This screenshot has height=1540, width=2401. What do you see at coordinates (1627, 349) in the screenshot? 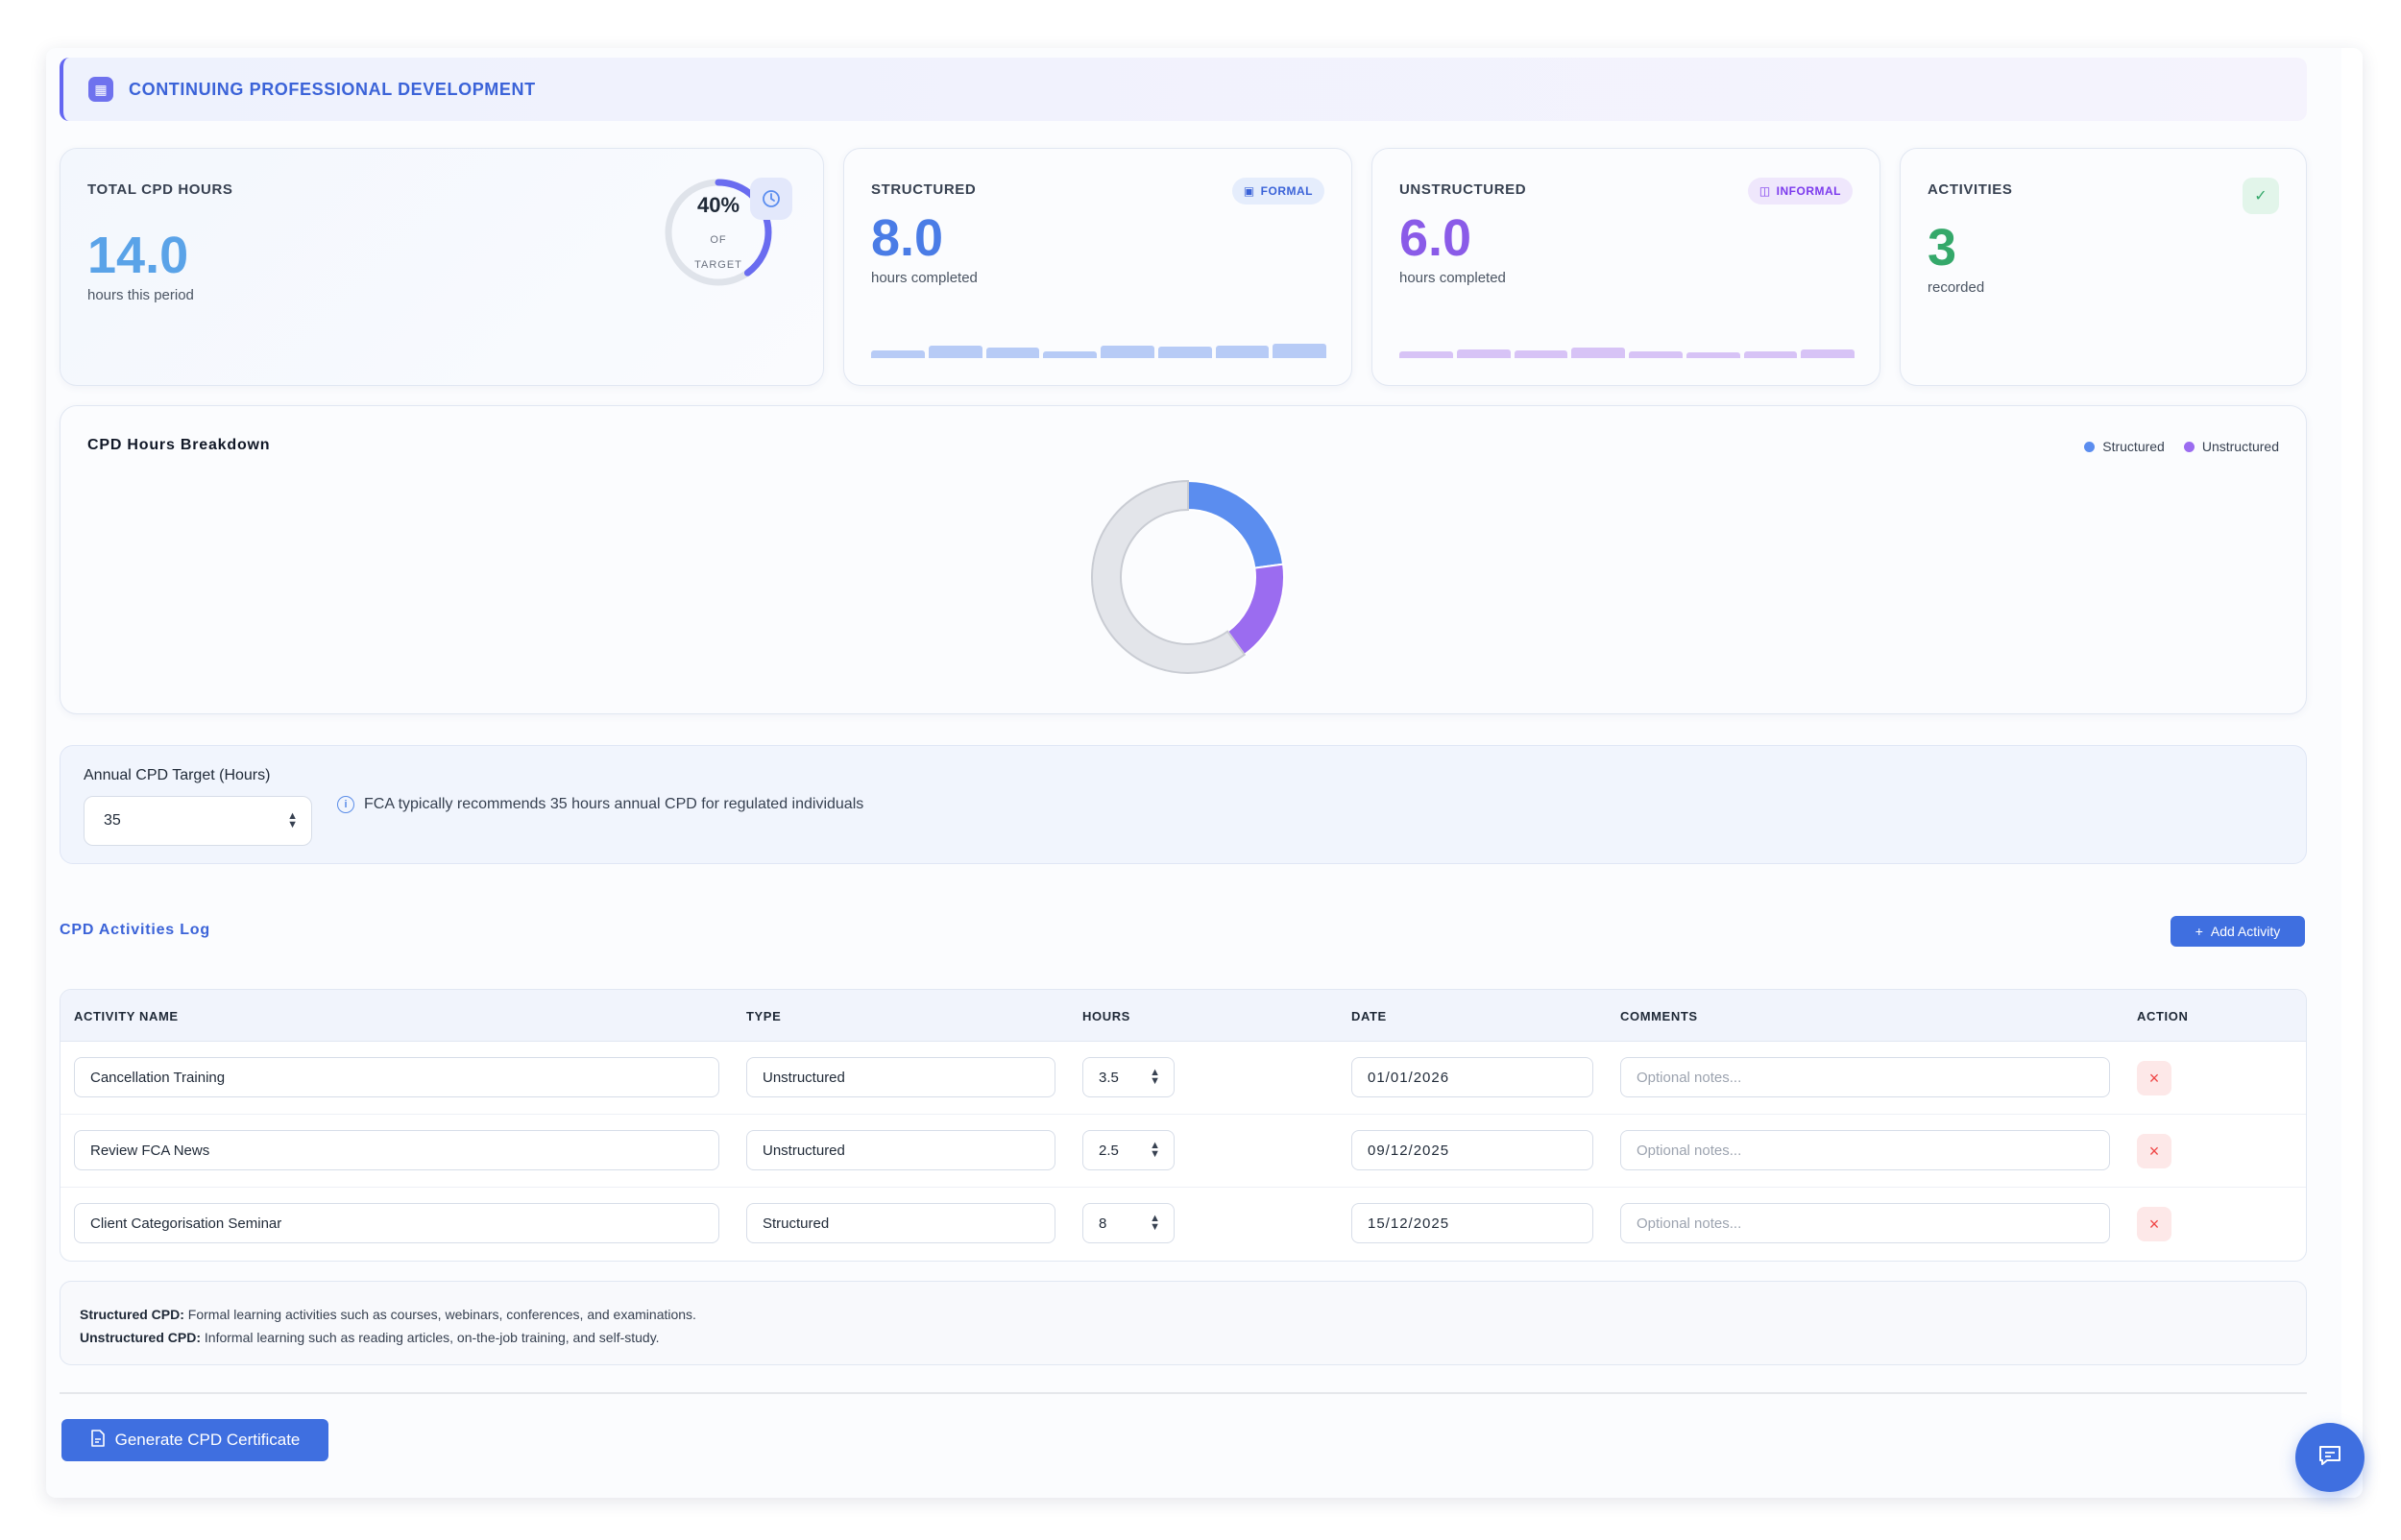
I see `unstructured-sparkbars` at bounding box center [1627, 349].